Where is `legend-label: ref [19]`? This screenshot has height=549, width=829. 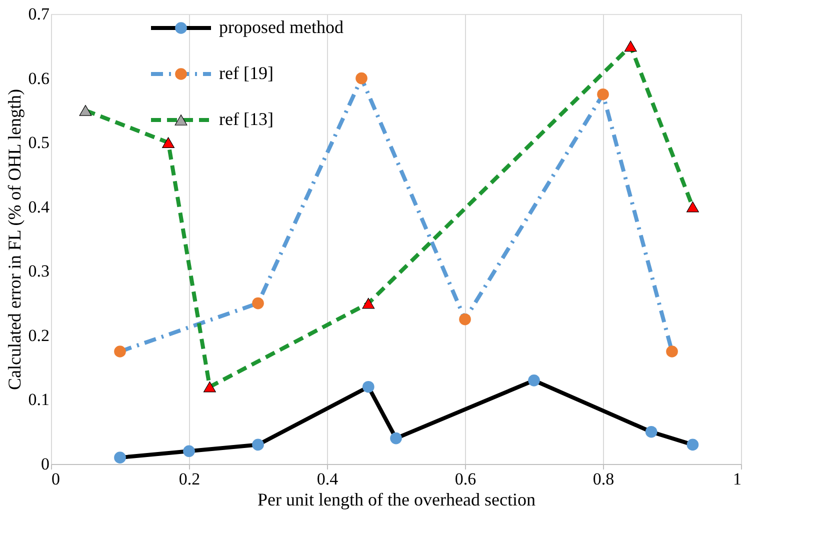
legend-label: ref [19] is located at coordinates (246, 73).